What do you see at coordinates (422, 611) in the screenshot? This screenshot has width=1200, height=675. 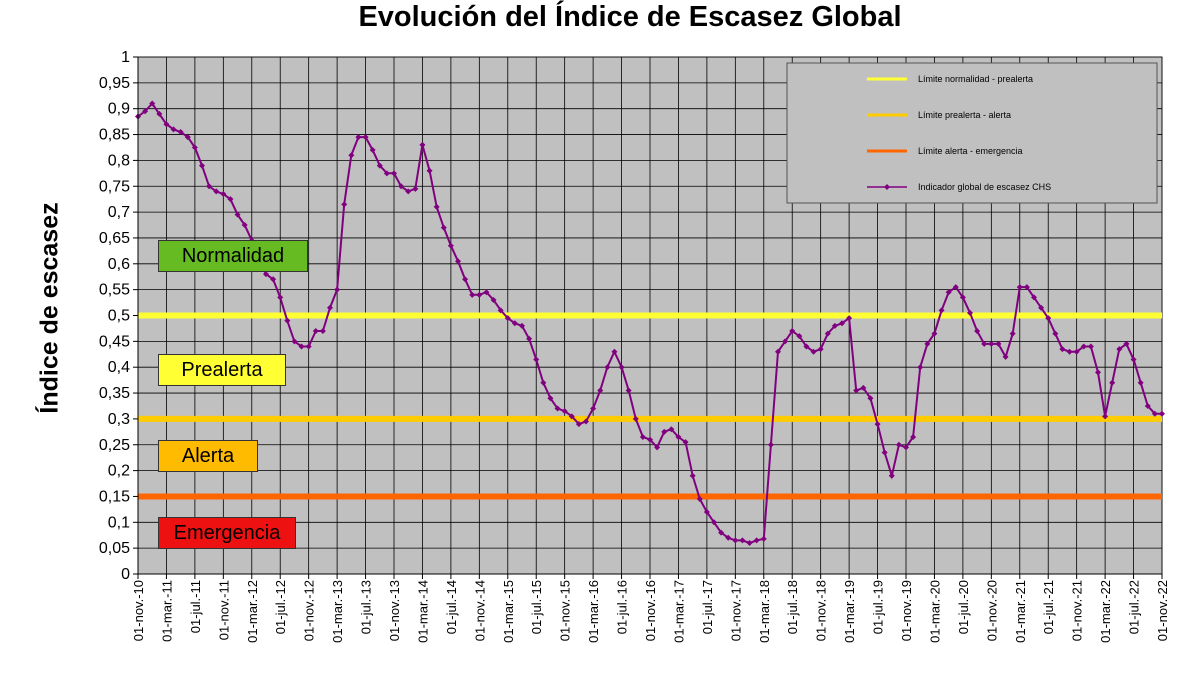 I see `x-tick-label: 01-mar.-14` at bounding box center [422, 611].